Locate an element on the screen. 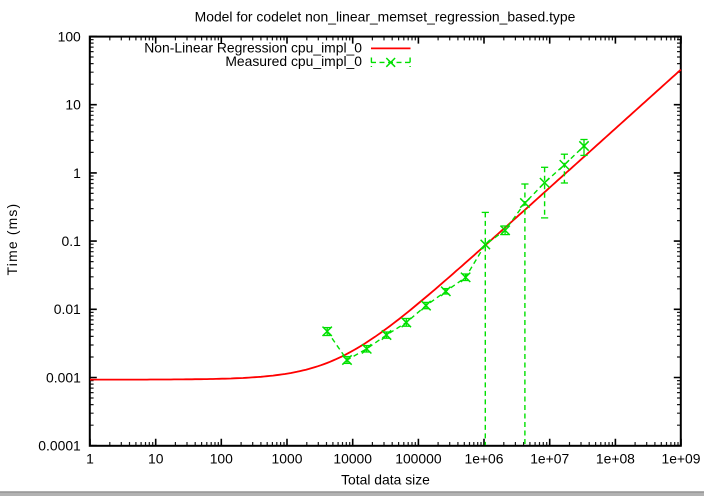  svg-text: 10000 is located at coordinates (352, 459).